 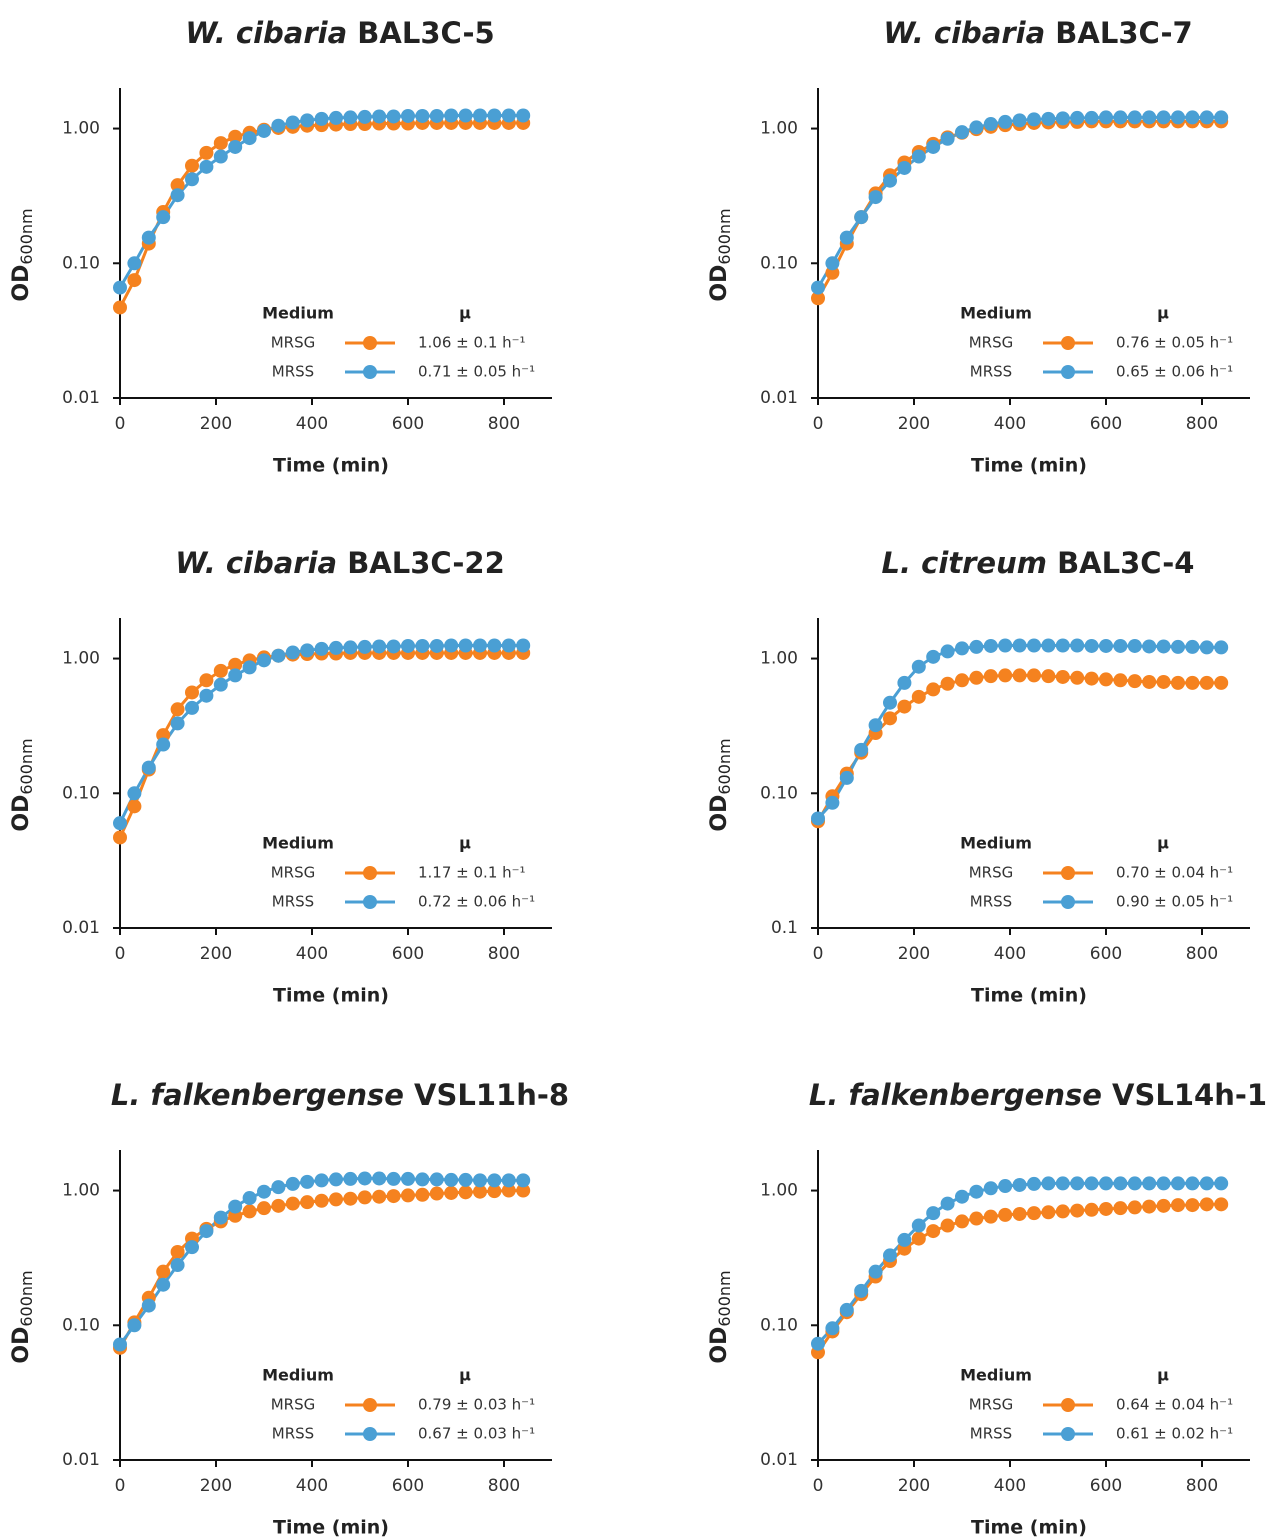 I want to click on legend-mu: 1.17 ± 0.1 h⁻¹, so click(x=472, y=873).